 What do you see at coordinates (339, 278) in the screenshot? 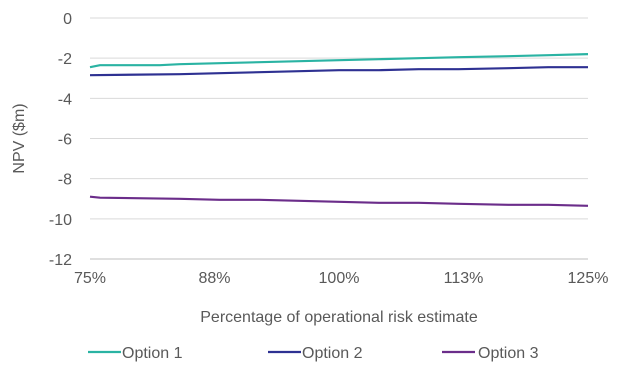
I see `x-tick-label: 100%` at bounding box center [339, 278].